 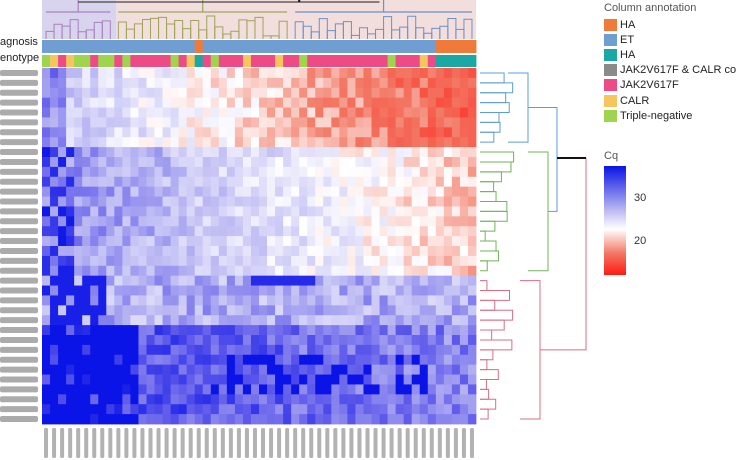 I want to click on diagnosis-cell, so click(x=46, y=46).